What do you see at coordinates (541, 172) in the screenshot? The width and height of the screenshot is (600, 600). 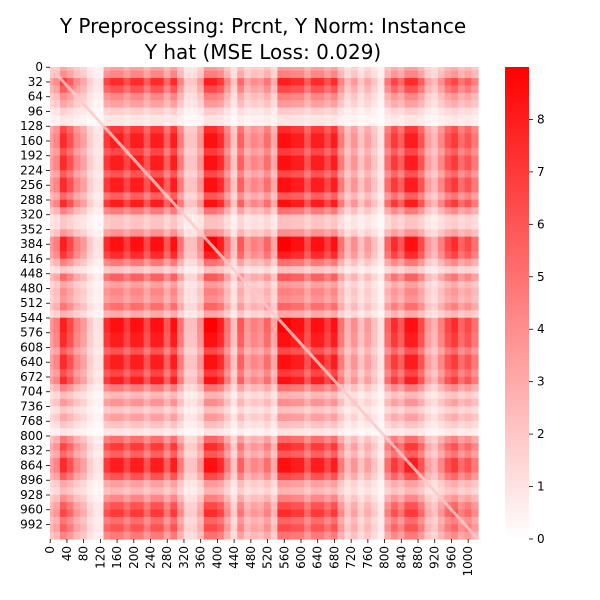 I see `colorbar-tick-label-7: 7` at bounding box center [541, 172].